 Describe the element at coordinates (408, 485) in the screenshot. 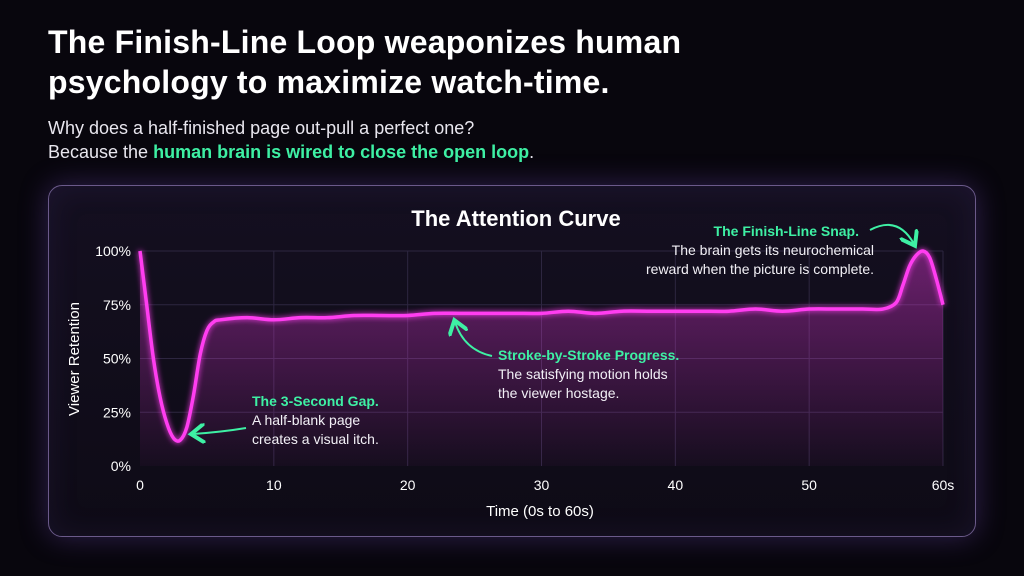

I see `x-tick-label: 20` at that location.